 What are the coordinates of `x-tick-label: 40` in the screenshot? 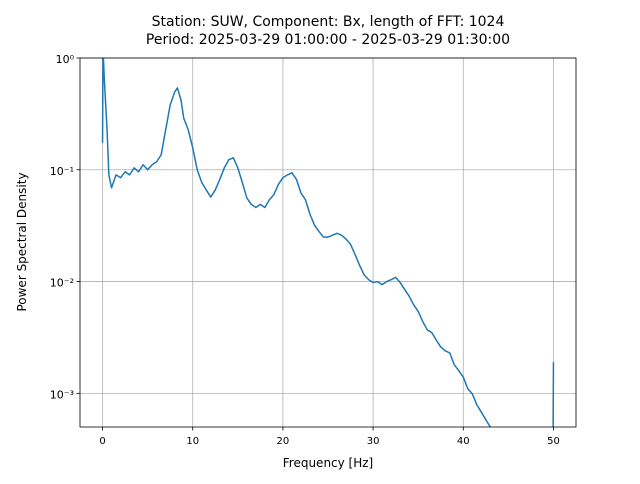 It's located at (463, 441).